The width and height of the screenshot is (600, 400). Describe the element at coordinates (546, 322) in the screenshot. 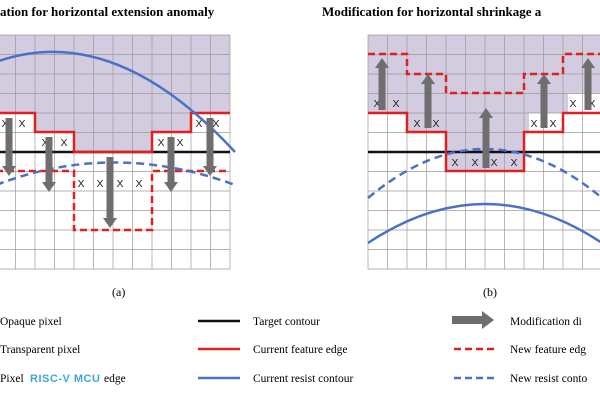

I see `legend-modification-direction: Modification di` at that location.